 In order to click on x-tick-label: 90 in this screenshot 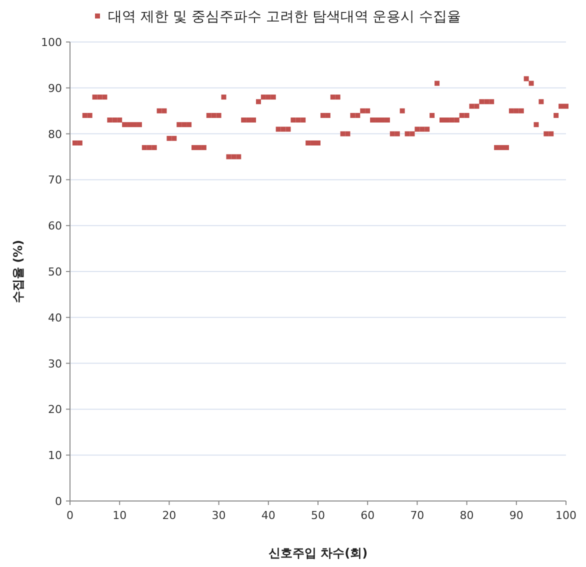, I will do `click(516, 515)`.